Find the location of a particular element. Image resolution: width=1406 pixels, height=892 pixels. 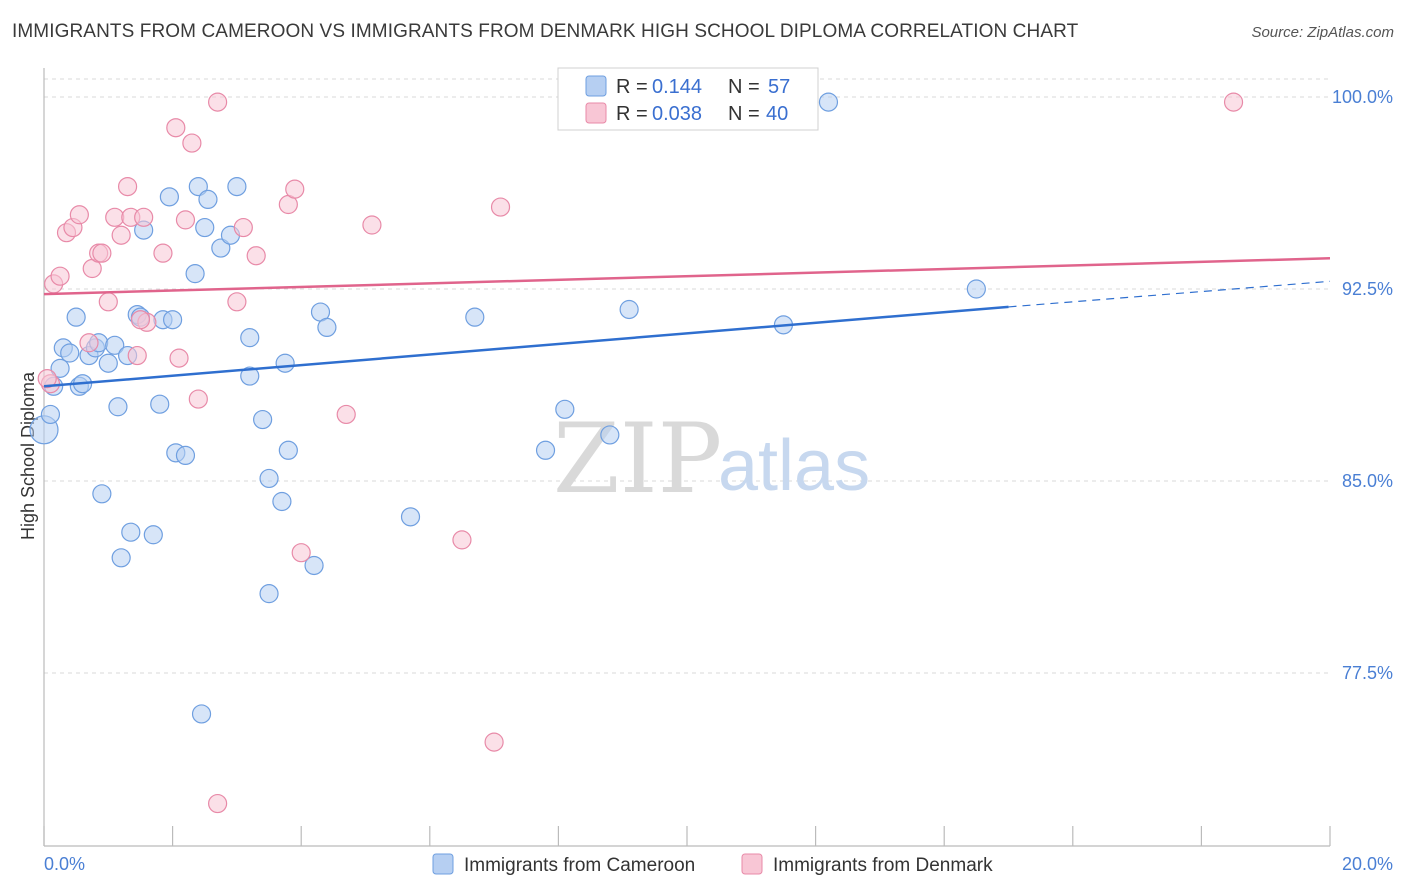

y-tick-label: 77.5% is located at coordinates (1367, 673).